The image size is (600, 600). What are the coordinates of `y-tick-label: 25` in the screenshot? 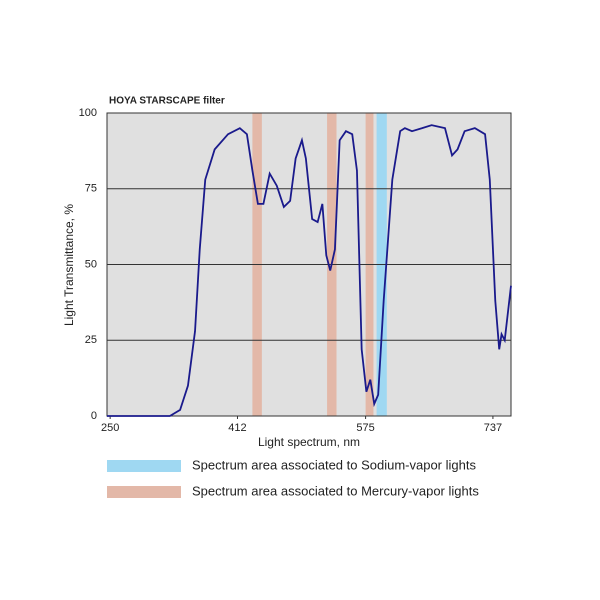 It's located at (91, 340).